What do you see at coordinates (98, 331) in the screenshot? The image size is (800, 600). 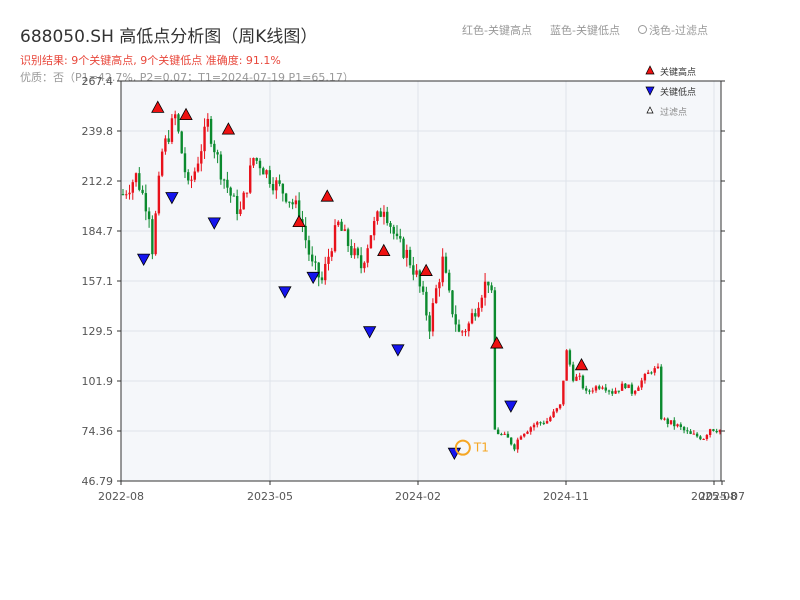 I see `y-tick-label: 129.5` at bounding box center [98, 331].